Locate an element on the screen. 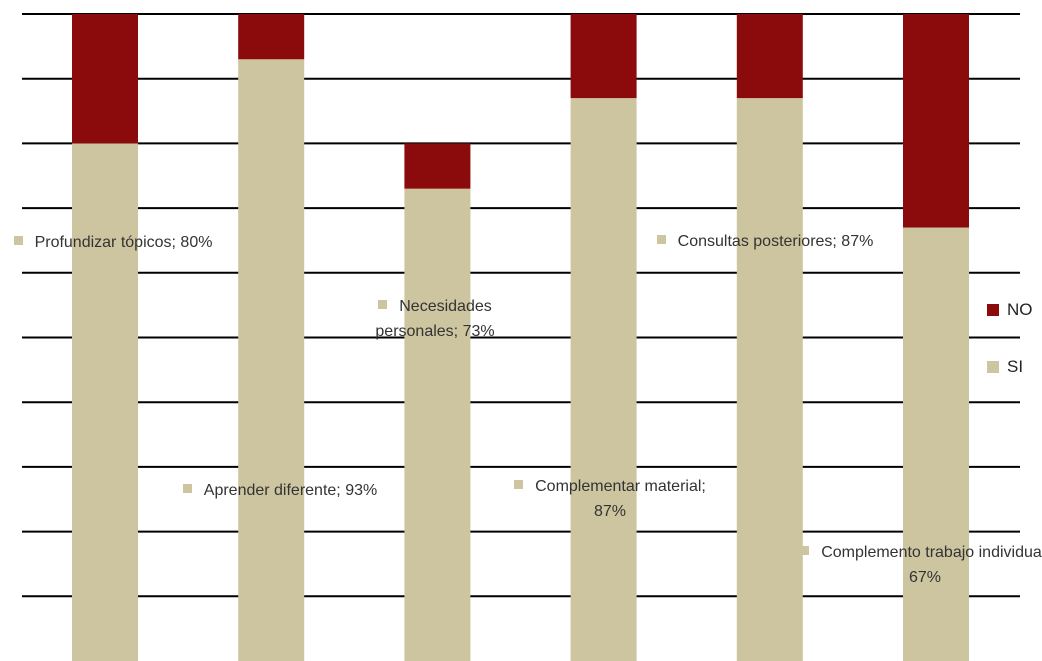  data-label-text: Complementar material; 87% is located at coordinates (620, 499).